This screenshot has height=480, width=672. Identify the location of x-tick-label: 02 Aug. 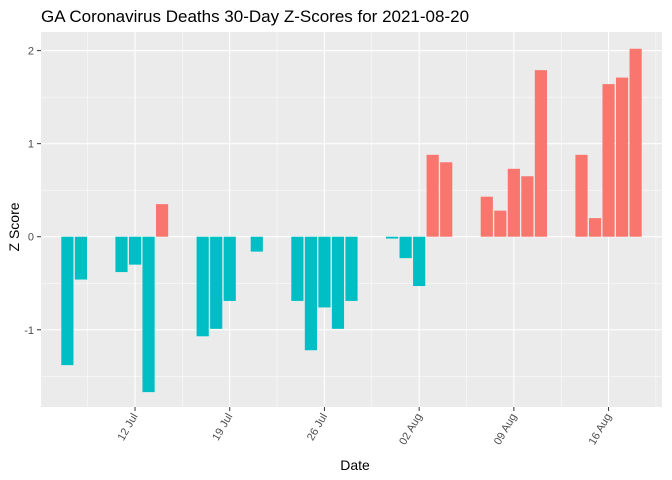
(411, 430).